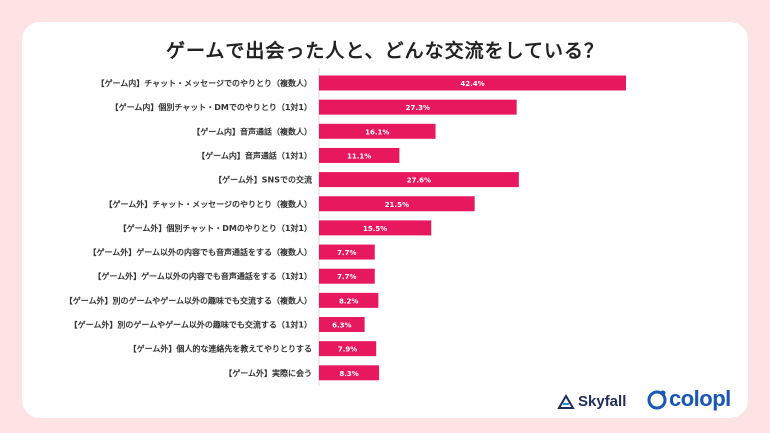 Image resolution: width=770 pixels, height=433 pixels. I want to click on colopl-logo: colopl, so click(688, 399).